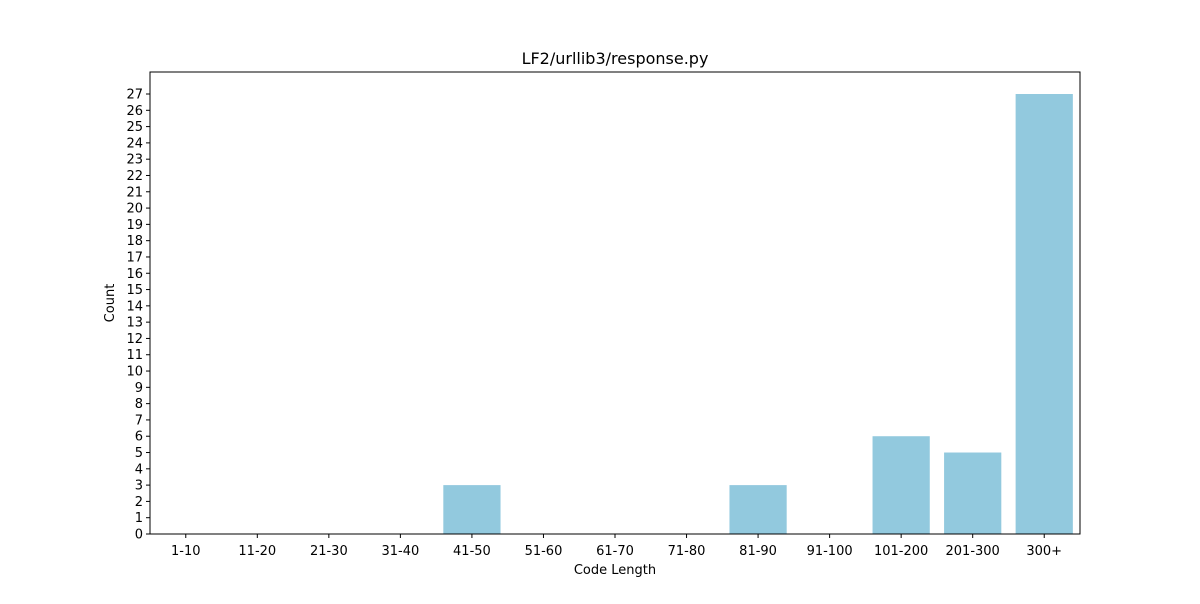  I want to click on x-tick-label: 51-60, so click(544, 551).